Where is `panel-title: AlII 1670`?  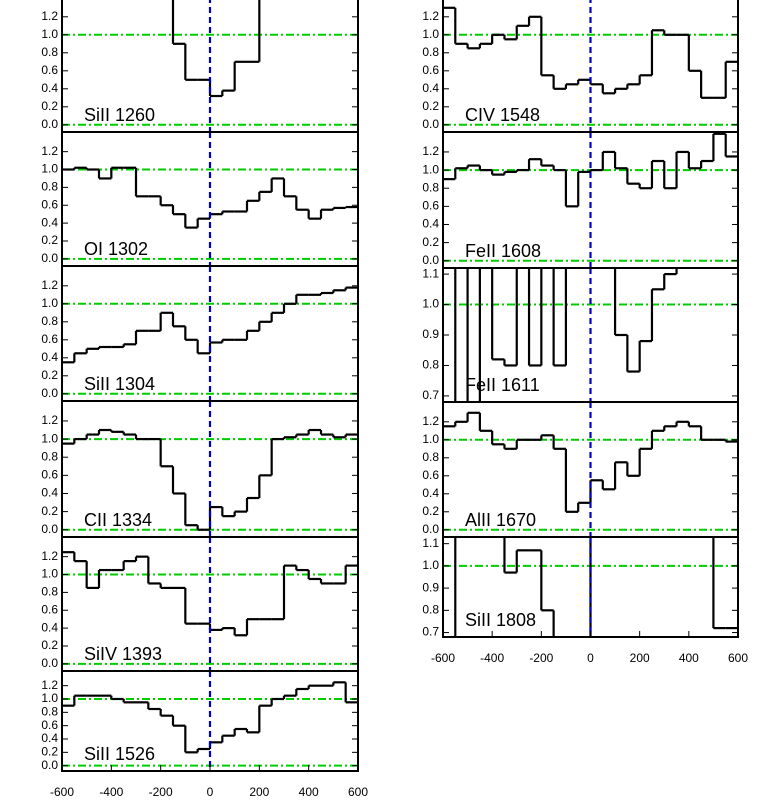
panel-title: AlII 1670 is located at coordinates (500, 520).